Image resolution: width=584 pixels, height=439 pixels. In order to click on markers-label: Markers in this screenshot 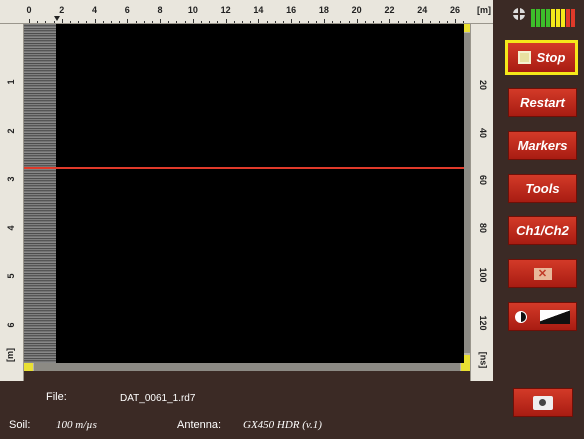, I will do `click(542, 145)`.